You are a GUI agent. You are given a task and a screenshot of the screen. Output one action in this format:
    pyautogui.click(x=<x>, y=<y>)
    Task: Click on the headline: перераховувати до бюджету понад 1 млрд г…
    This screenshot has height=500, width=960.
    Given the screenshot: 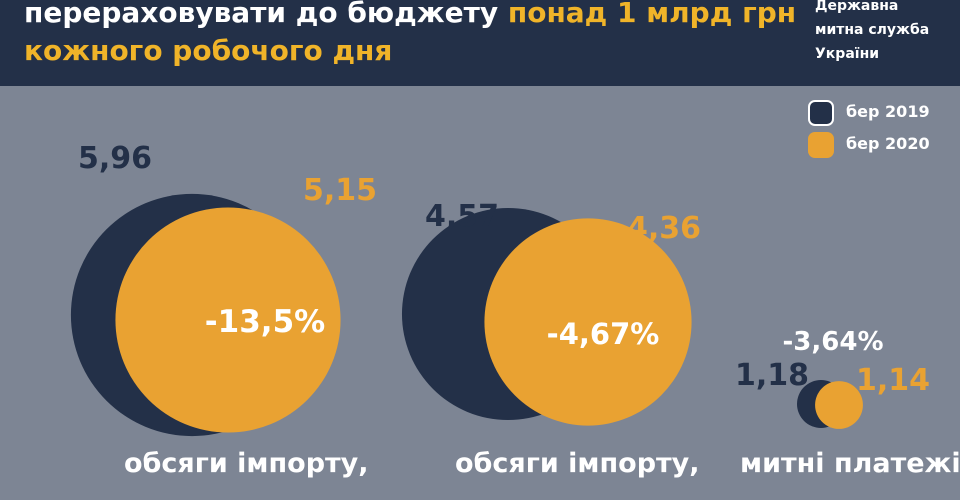 What is the action you would take?
    pyautogui.click(x=414, y=35)
    